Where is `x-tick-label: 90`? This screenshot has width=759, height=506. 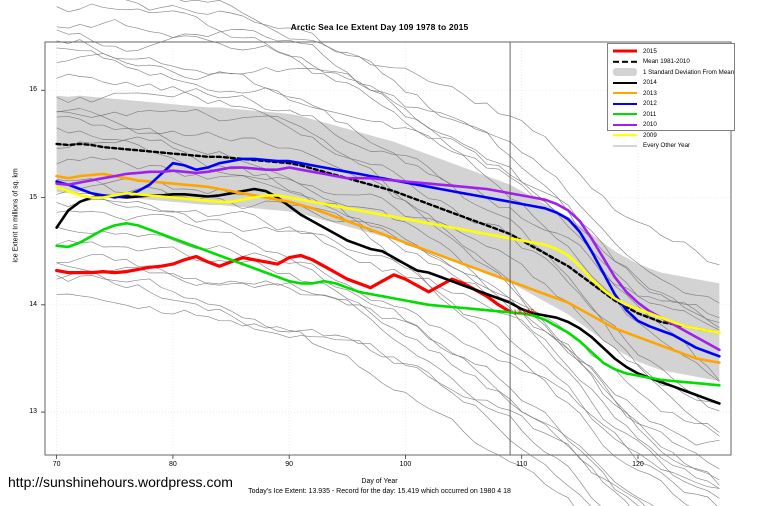 x-tick-label: 90 is located at coordinates (289, 464).